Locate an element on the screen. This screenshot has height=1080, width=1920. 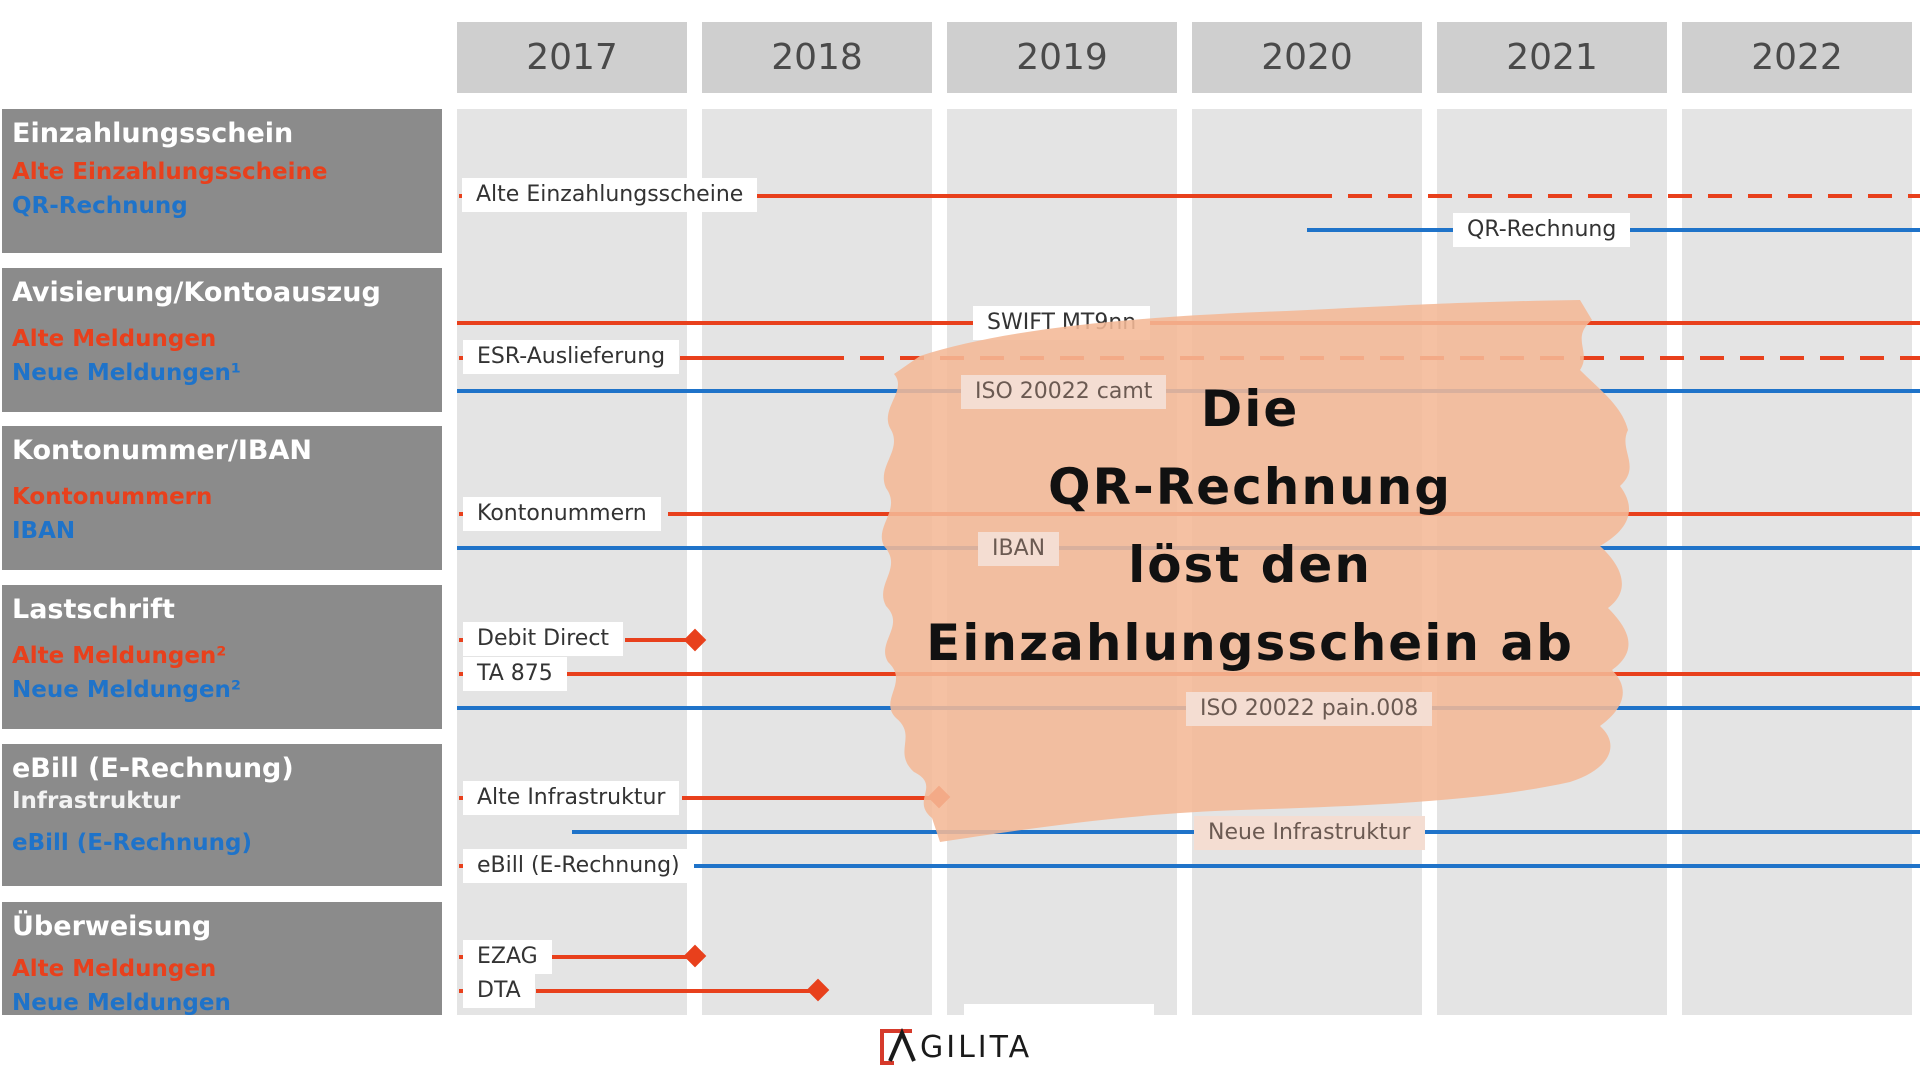
label-dta: DTA is located at coordinates (499, 991).